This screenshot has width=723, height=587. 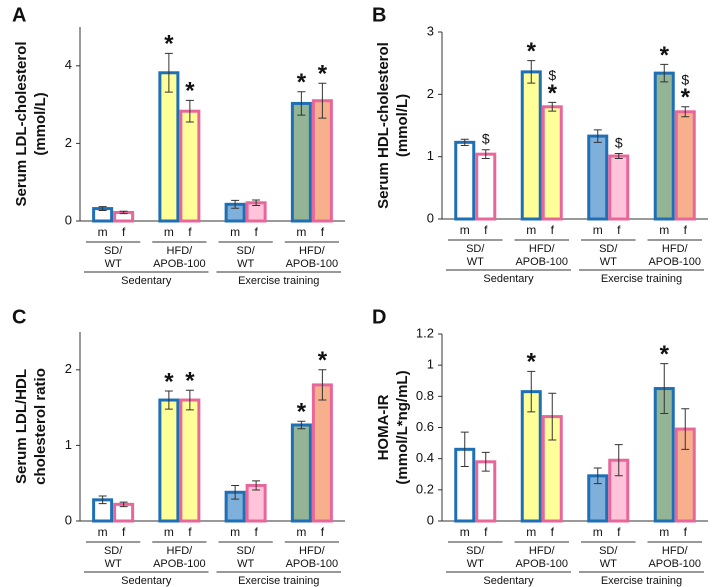 What do you see at coordinates (430, 30) in the screenshot?
I see `y-tick-label: 3` at bounding box center [430, 30].